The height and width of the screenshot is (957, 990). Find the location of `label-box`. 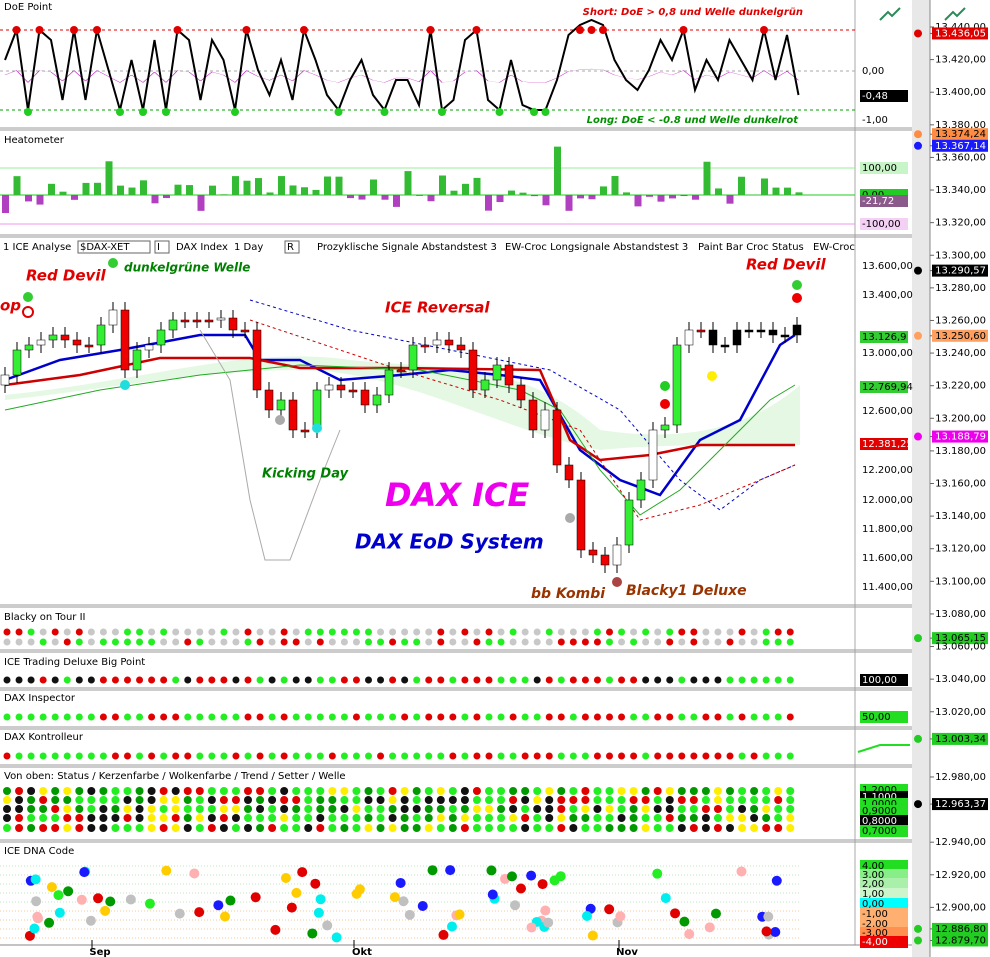

label-box is located at coordinates (960, 804).